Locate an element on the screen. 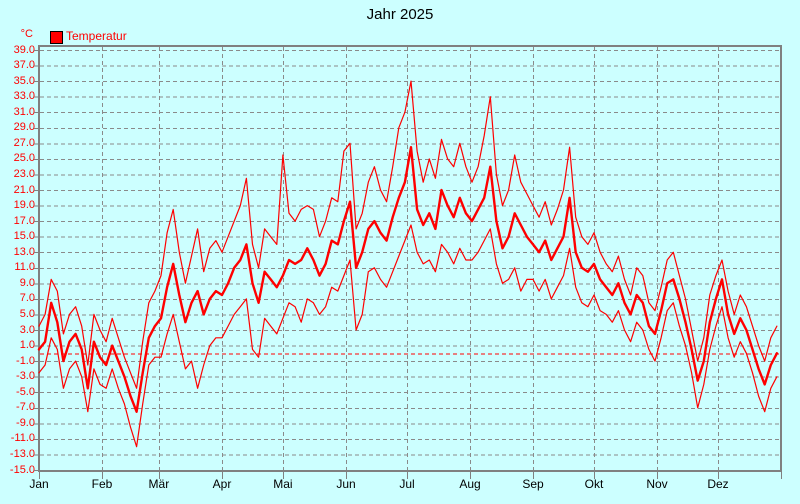  x-axis-month-label: Mai is located at coordinates (283, 484).